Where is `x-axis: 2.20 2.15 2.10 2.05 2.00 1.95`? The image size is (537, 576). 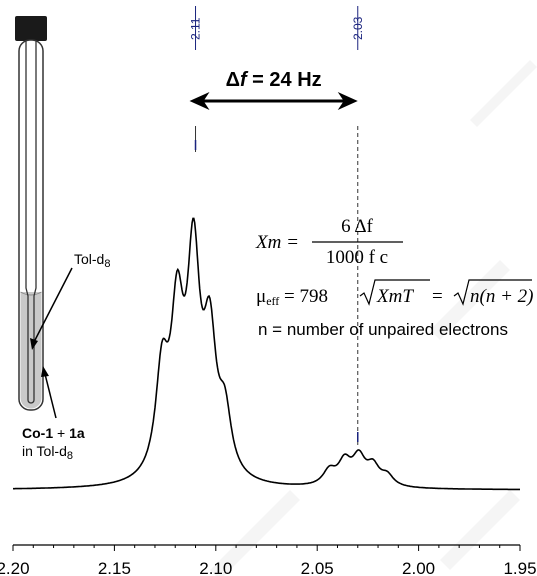 x-axis: 2.20 2.15 2.10 2.05 2.00 1.95 is located at coordinates (268, 560).